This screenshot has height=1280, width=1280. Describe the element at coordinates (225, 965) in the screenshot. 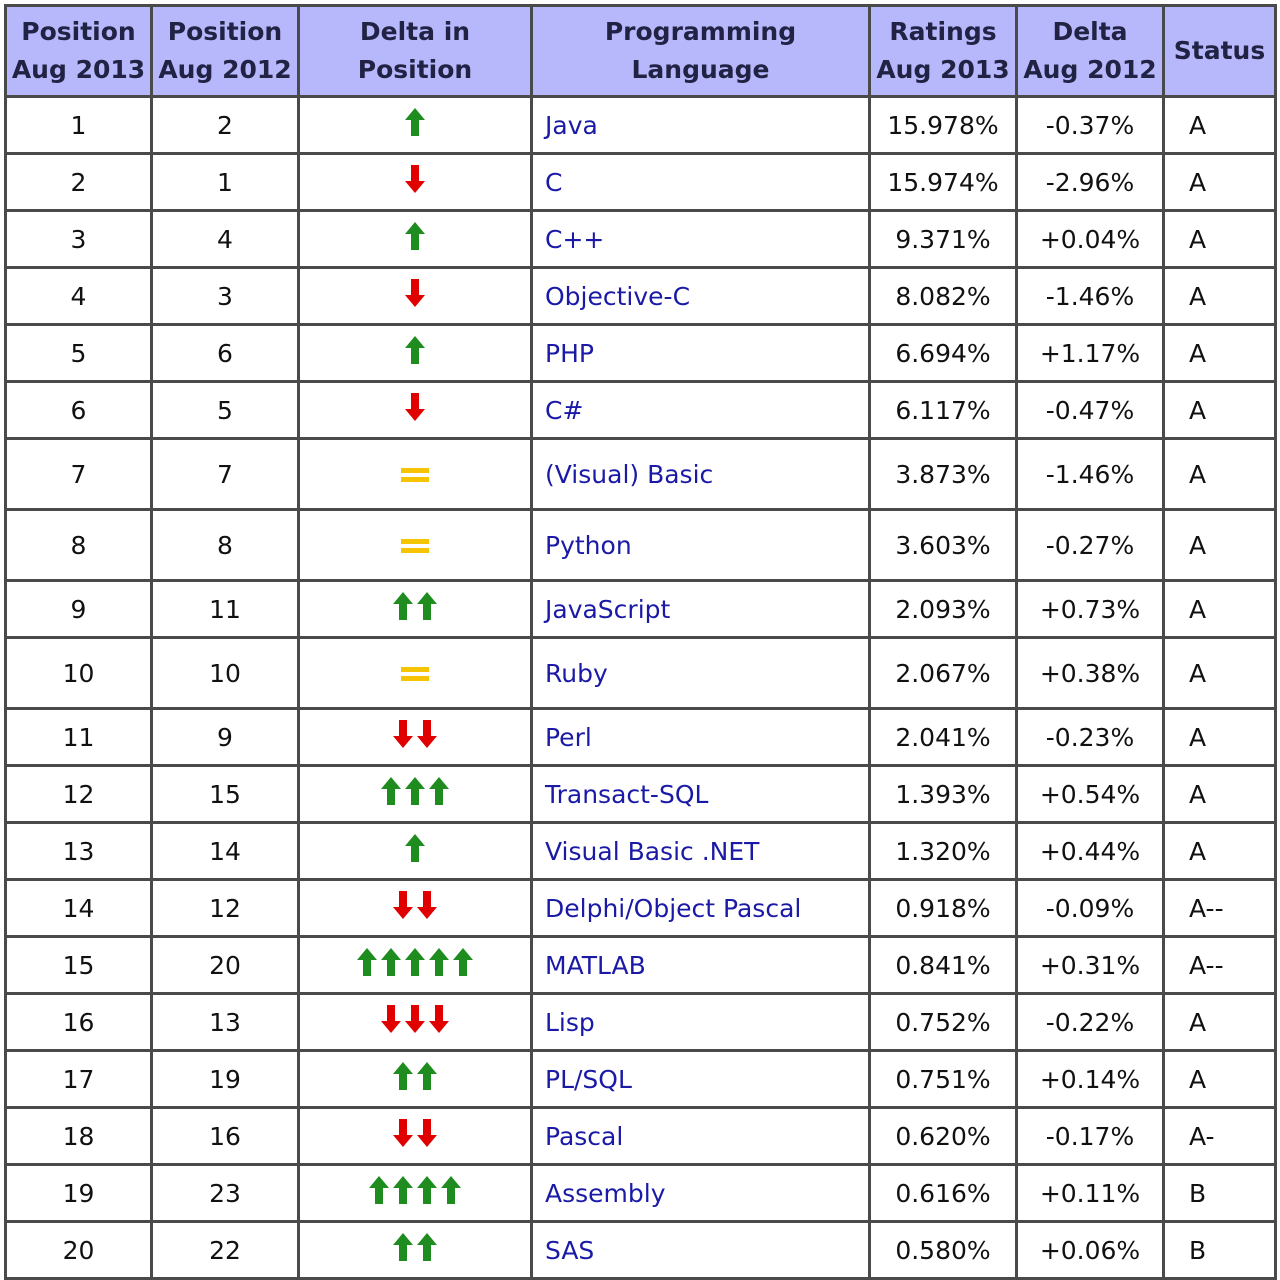

I see `position-2012-cell: 20` at that location.